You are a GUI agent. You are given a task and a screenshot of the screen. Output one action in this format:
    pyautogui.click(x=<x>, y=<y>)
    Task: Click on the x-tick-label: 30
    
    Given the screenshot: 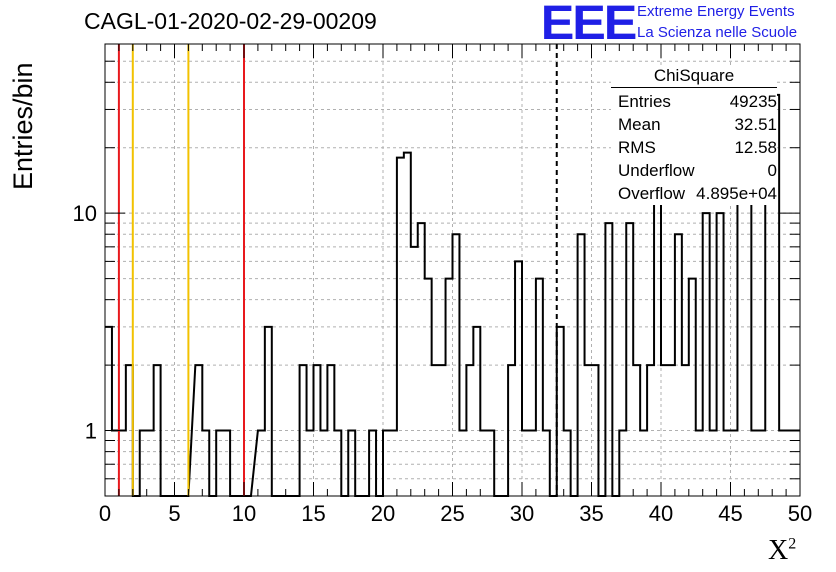 What is the action you would take?
    pyautogui.click(x=522, y=513)
    